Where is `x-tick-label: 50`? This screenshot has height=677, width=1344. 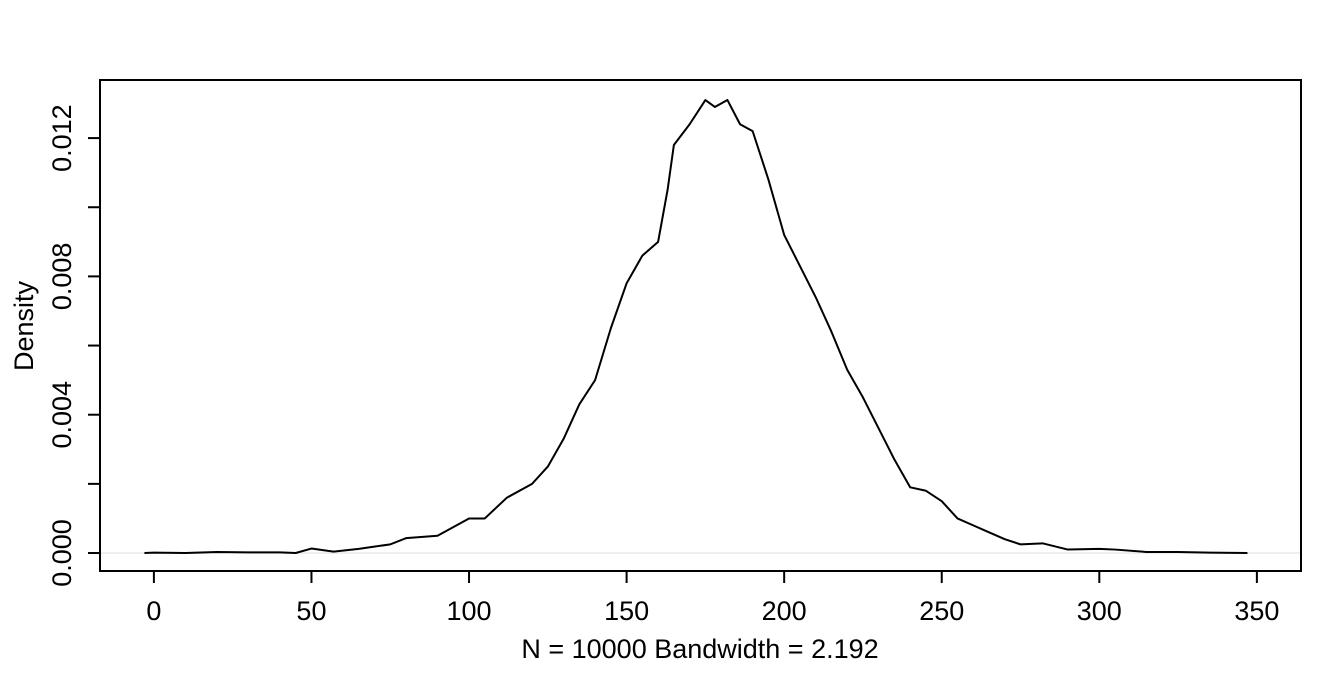
x-tick-label: 50 is located at coordinates (311, 611).